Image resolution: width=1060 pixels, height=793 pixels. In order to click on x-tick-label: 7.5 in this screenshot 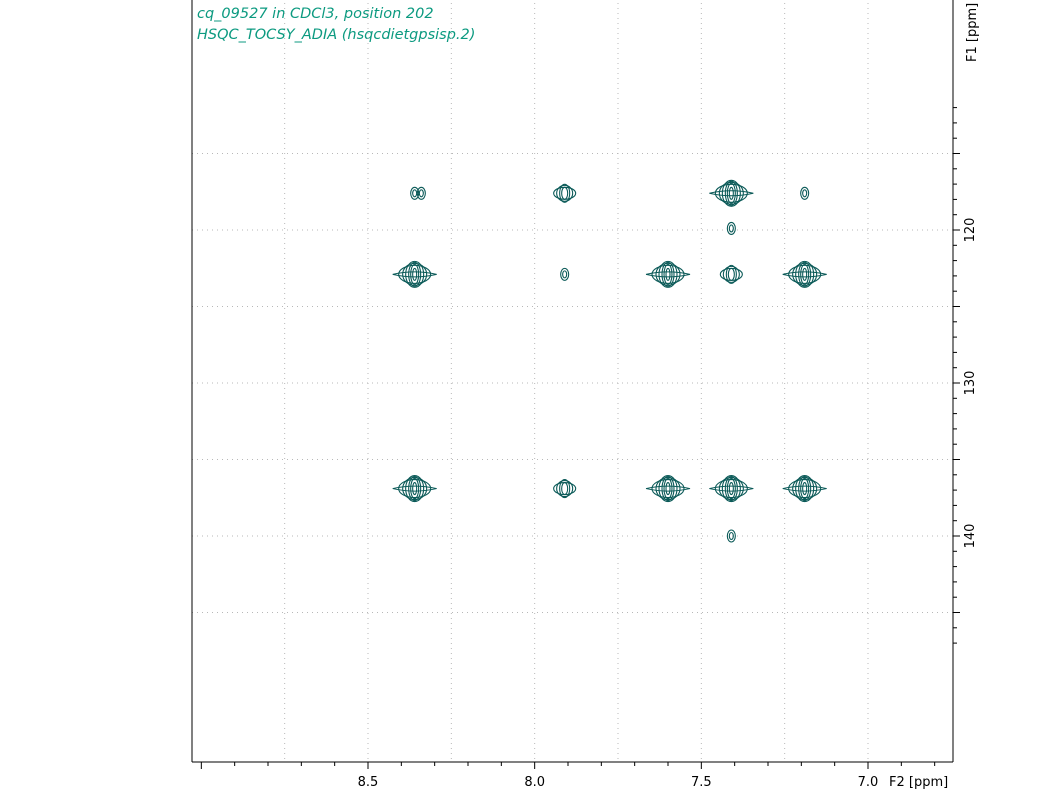, I will do `click(701, 782)`.